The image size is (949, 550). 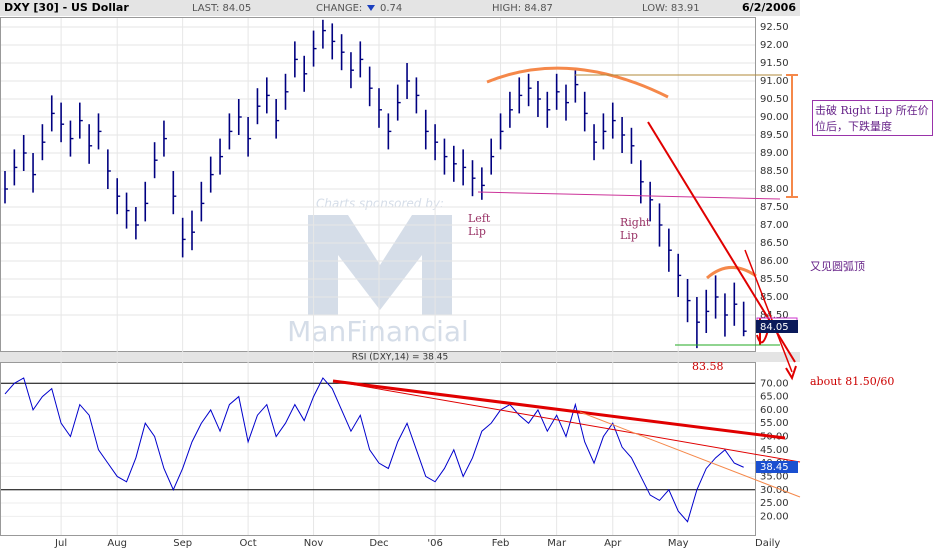 I want to click on y-tick-label: 84.50, so click(x=774, y=315).